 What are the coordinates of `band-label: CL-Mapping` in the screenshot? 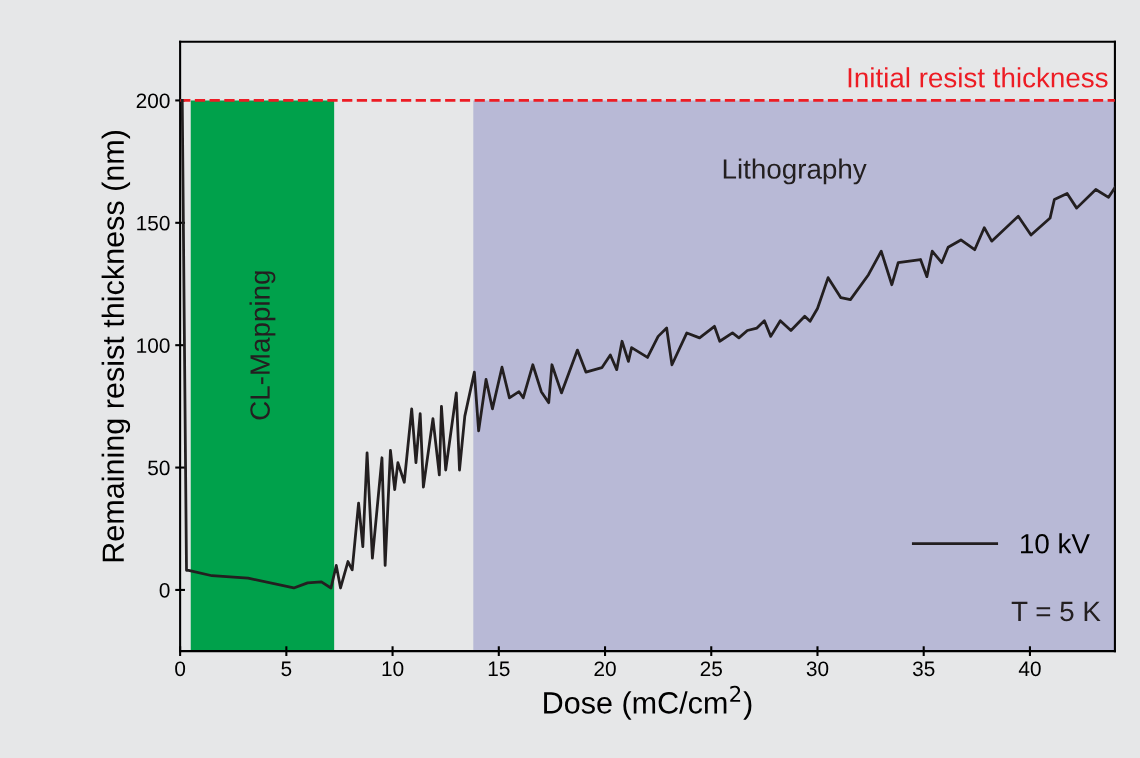 It's located at (262, 345).